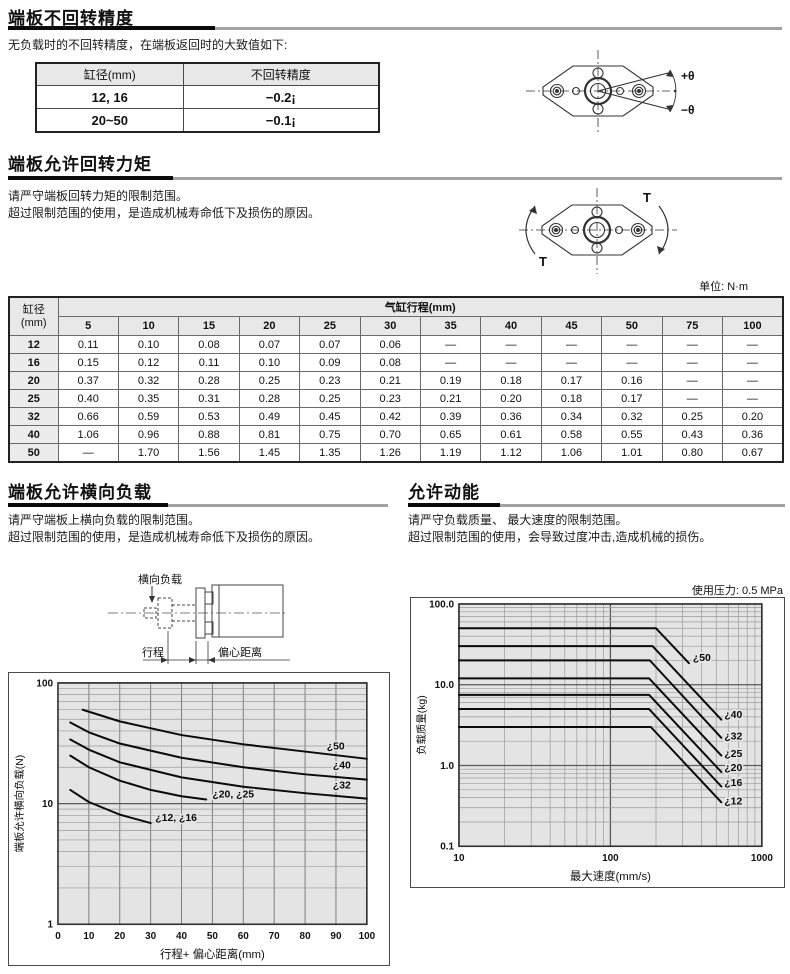  Describe the element at coordinates (33, 309) in the screenshot. I see `bore-col-header-line: 缸径` at that location.